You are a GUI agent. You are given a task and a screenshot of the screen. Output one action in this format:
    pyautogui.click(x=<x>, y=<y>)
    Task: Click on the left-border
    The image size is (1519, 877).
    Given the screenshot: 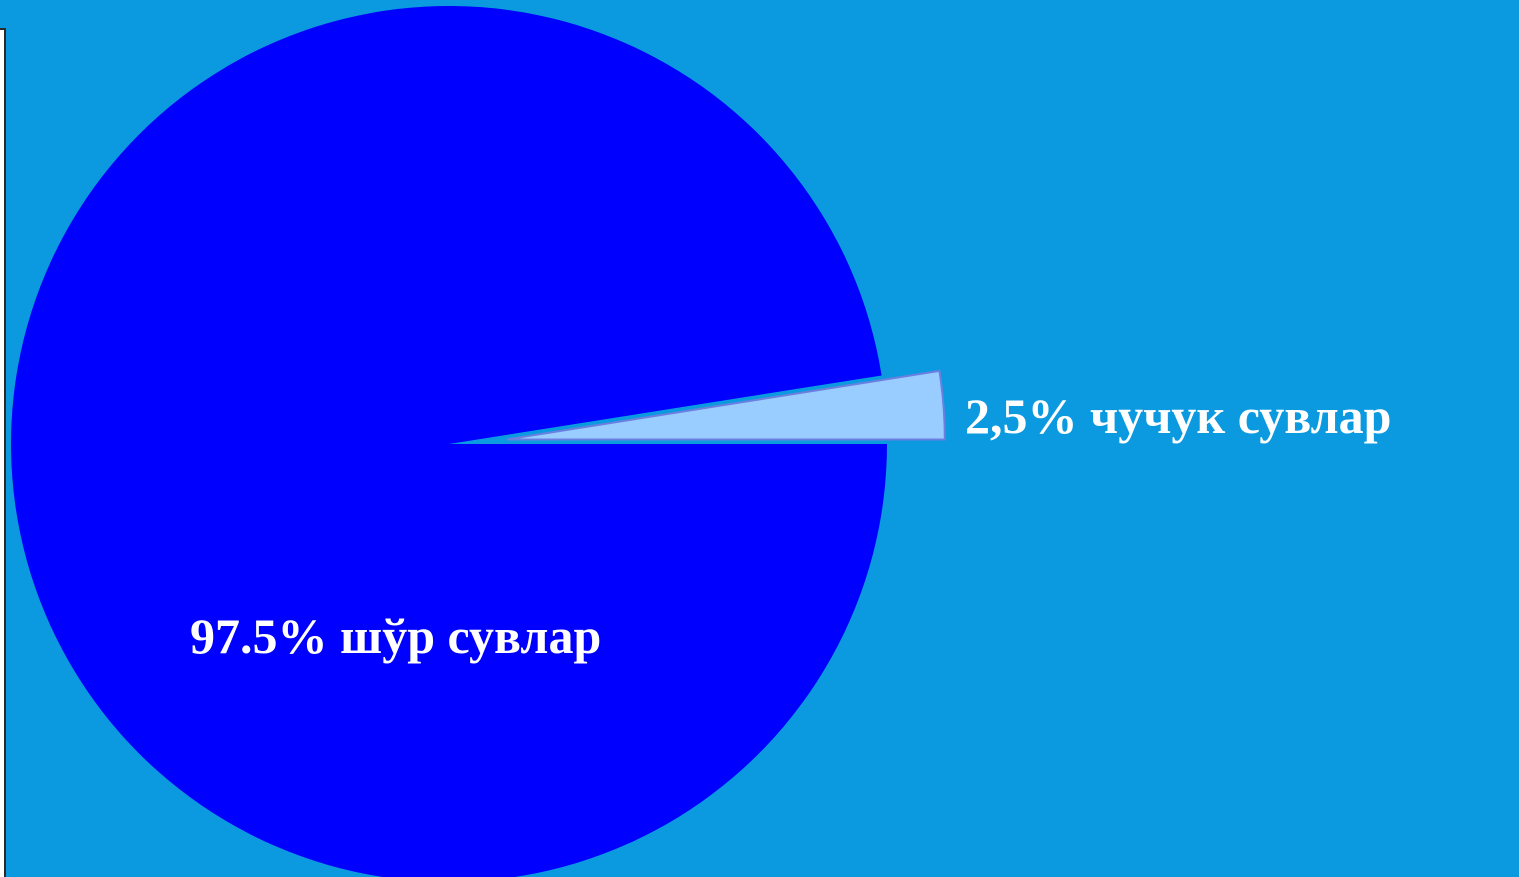 What is the action you would take?
    pyautogui.click(x=3, y=452)
    